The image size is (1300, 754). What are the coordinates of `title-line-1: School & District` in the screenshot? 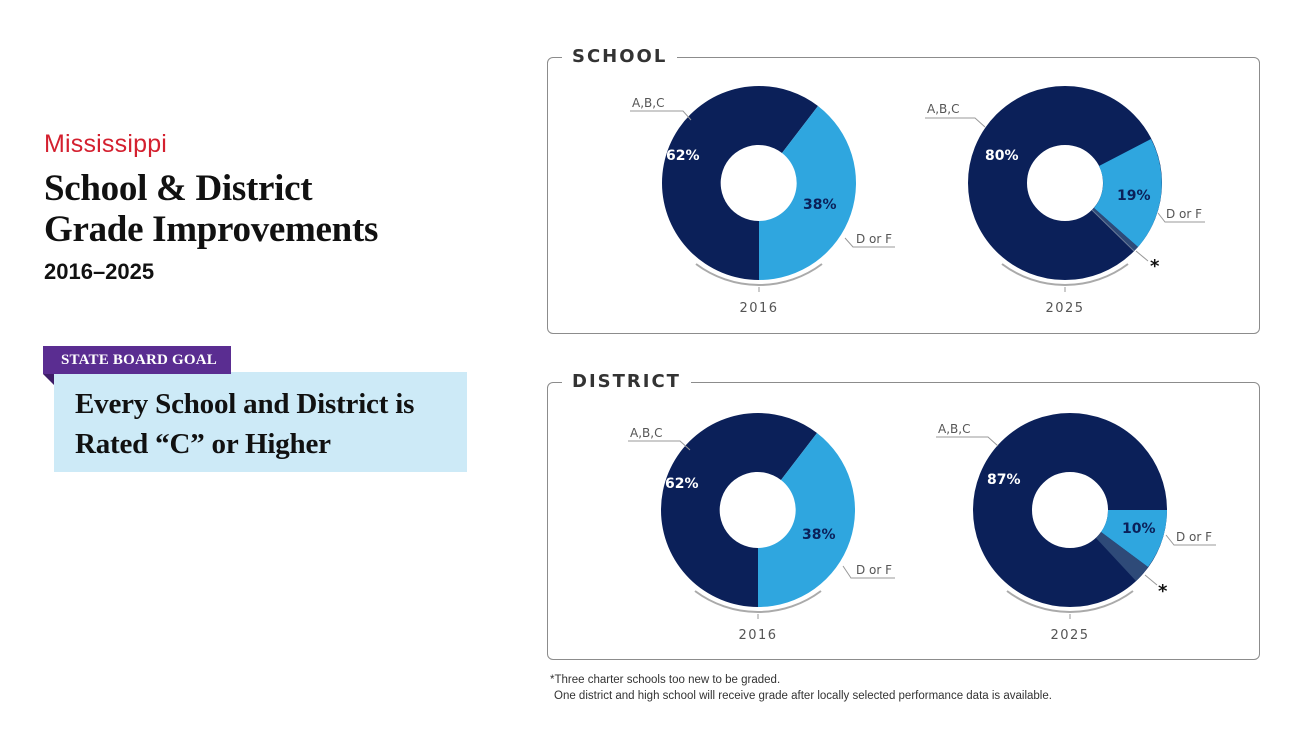 It's located at (178, 188).